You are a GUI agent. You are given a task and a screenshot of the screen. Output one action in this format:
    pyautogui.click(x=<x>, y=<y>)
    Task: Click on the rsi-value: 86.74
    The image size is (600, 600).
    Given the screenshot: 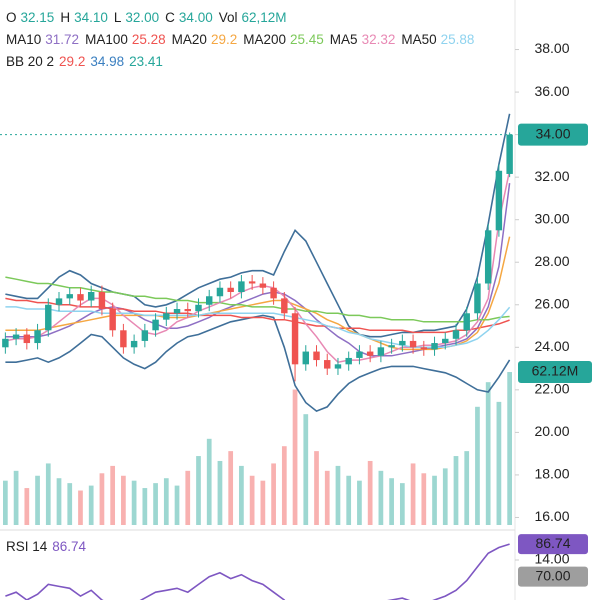 What is the action you would take?
    pyautogui.click(x=69, y=546)
    